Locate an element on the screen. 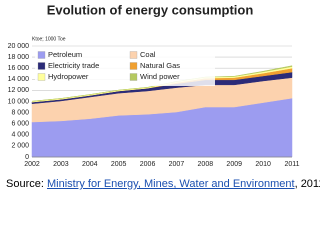 Image resolution: width=320 pixels, height=240 pixels. legend-label: Petroleum is located at coordinates (65, 54).